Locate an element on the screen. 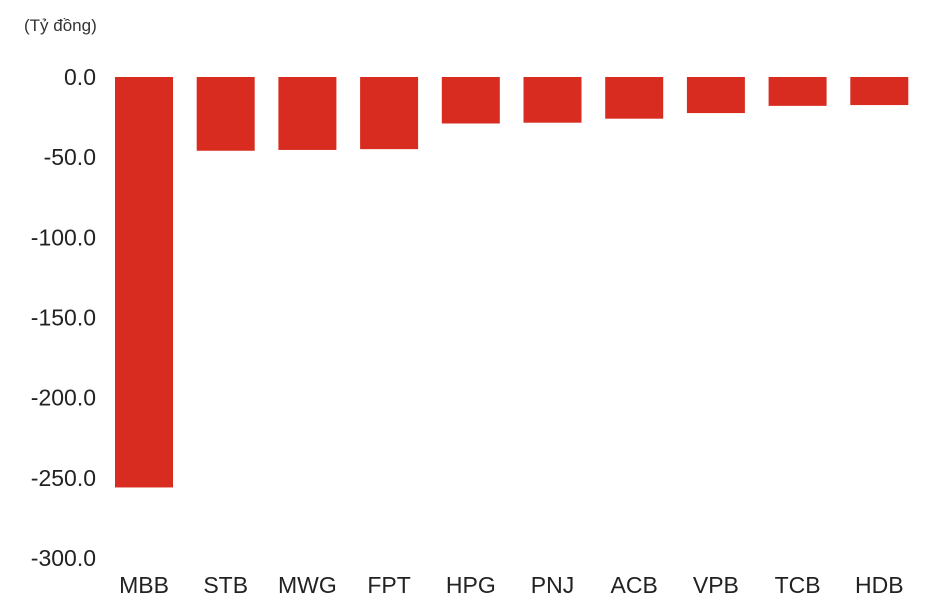 Image resolution: width=936 pixels, height=612 pixels. x-tick-label: TCB is located at coordinates (798, 585).